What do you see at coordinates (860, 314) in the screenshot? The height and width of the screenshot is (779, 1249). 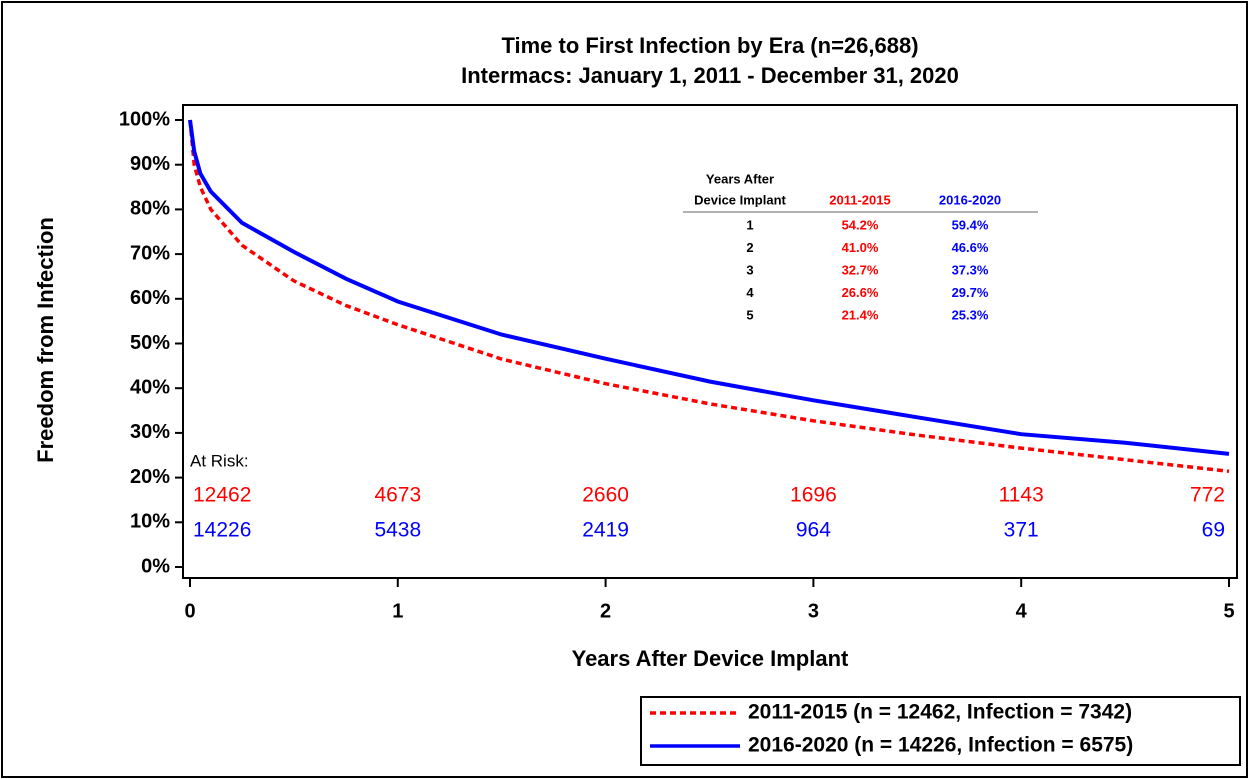 I see `table-cell: 21.4%` at bounding box center [860, 314].